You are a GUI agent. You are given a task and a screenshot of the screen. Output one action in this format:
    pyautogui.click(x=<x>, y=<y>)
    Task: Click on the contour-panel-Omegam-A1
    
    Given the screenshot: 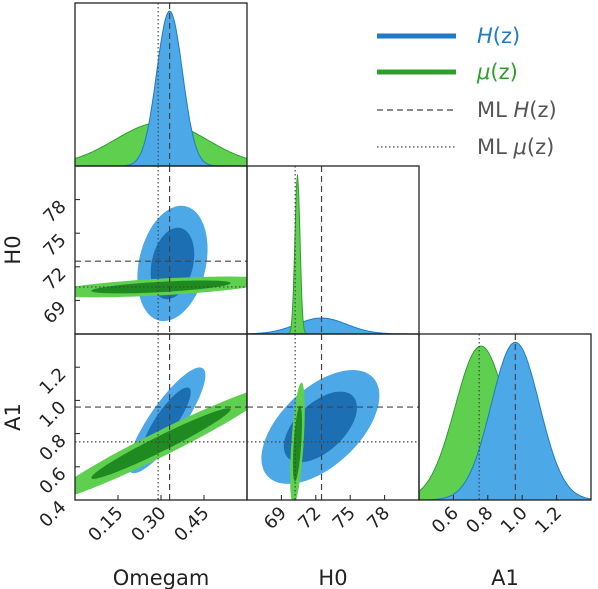 What is the action you would take?
    pyautogui.click(x=161, y=431)
    